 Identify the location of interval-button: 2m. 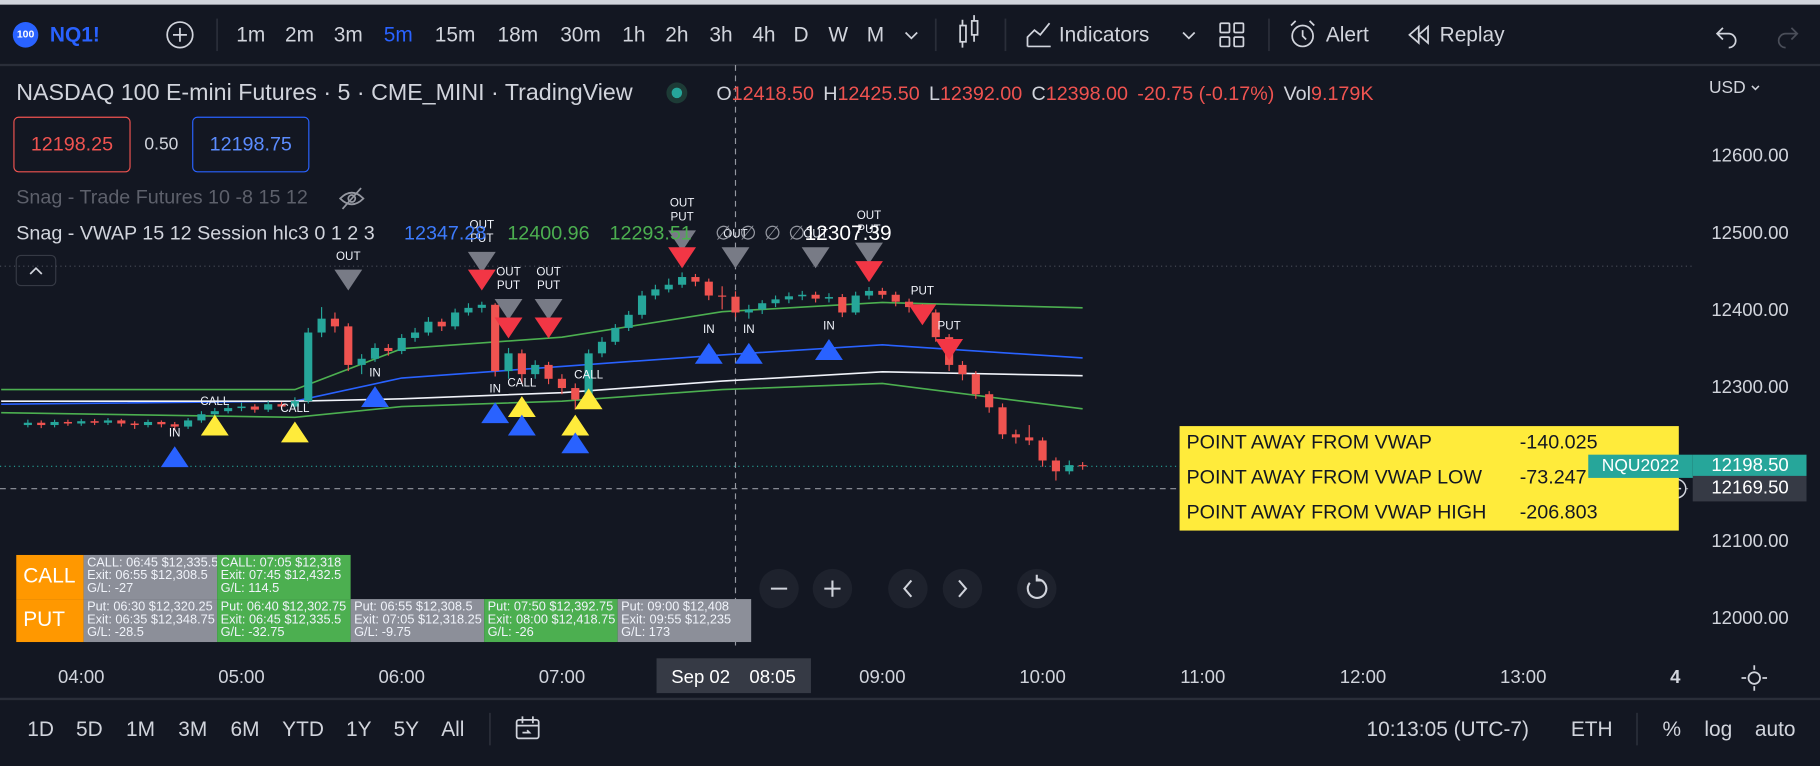
(299, 35).